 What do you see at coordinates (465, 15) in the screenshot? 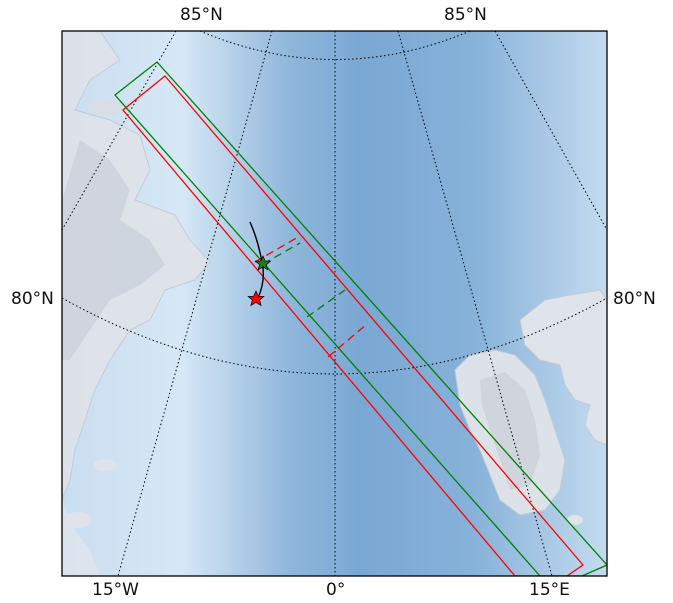
I see `label-85n-right: 85°N` at bounding box center [465, 15].